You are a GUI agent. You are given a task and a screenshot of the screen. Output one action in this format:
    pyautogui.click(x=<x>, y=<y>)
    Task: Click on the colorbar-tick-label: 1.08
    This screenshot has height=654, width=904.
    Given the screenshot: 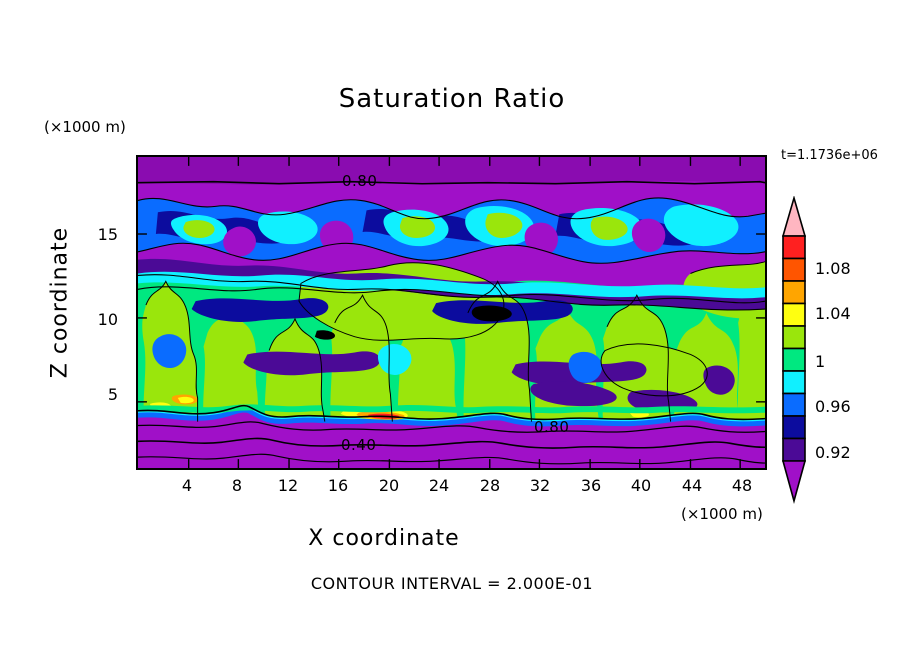 What is the action you would take?
    pyautogui.click(x=833, y=268)
    